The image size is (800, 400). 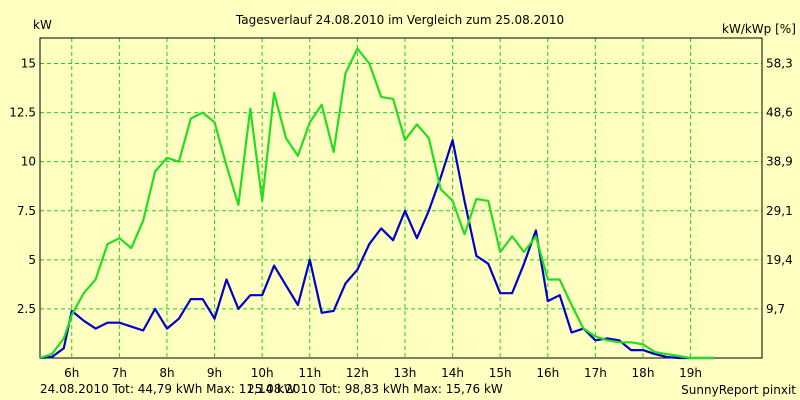 I want to click on x-tick-label: 7h, so click(x=119, y=373).